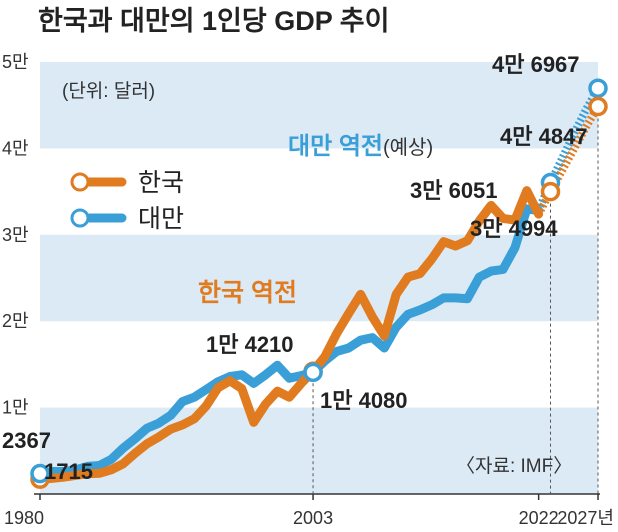 The height and width of the screenshot is (532, 618). I want to click on y-axis-ticks: 1만 2만 3만 4만 5만, so click(15, 235).